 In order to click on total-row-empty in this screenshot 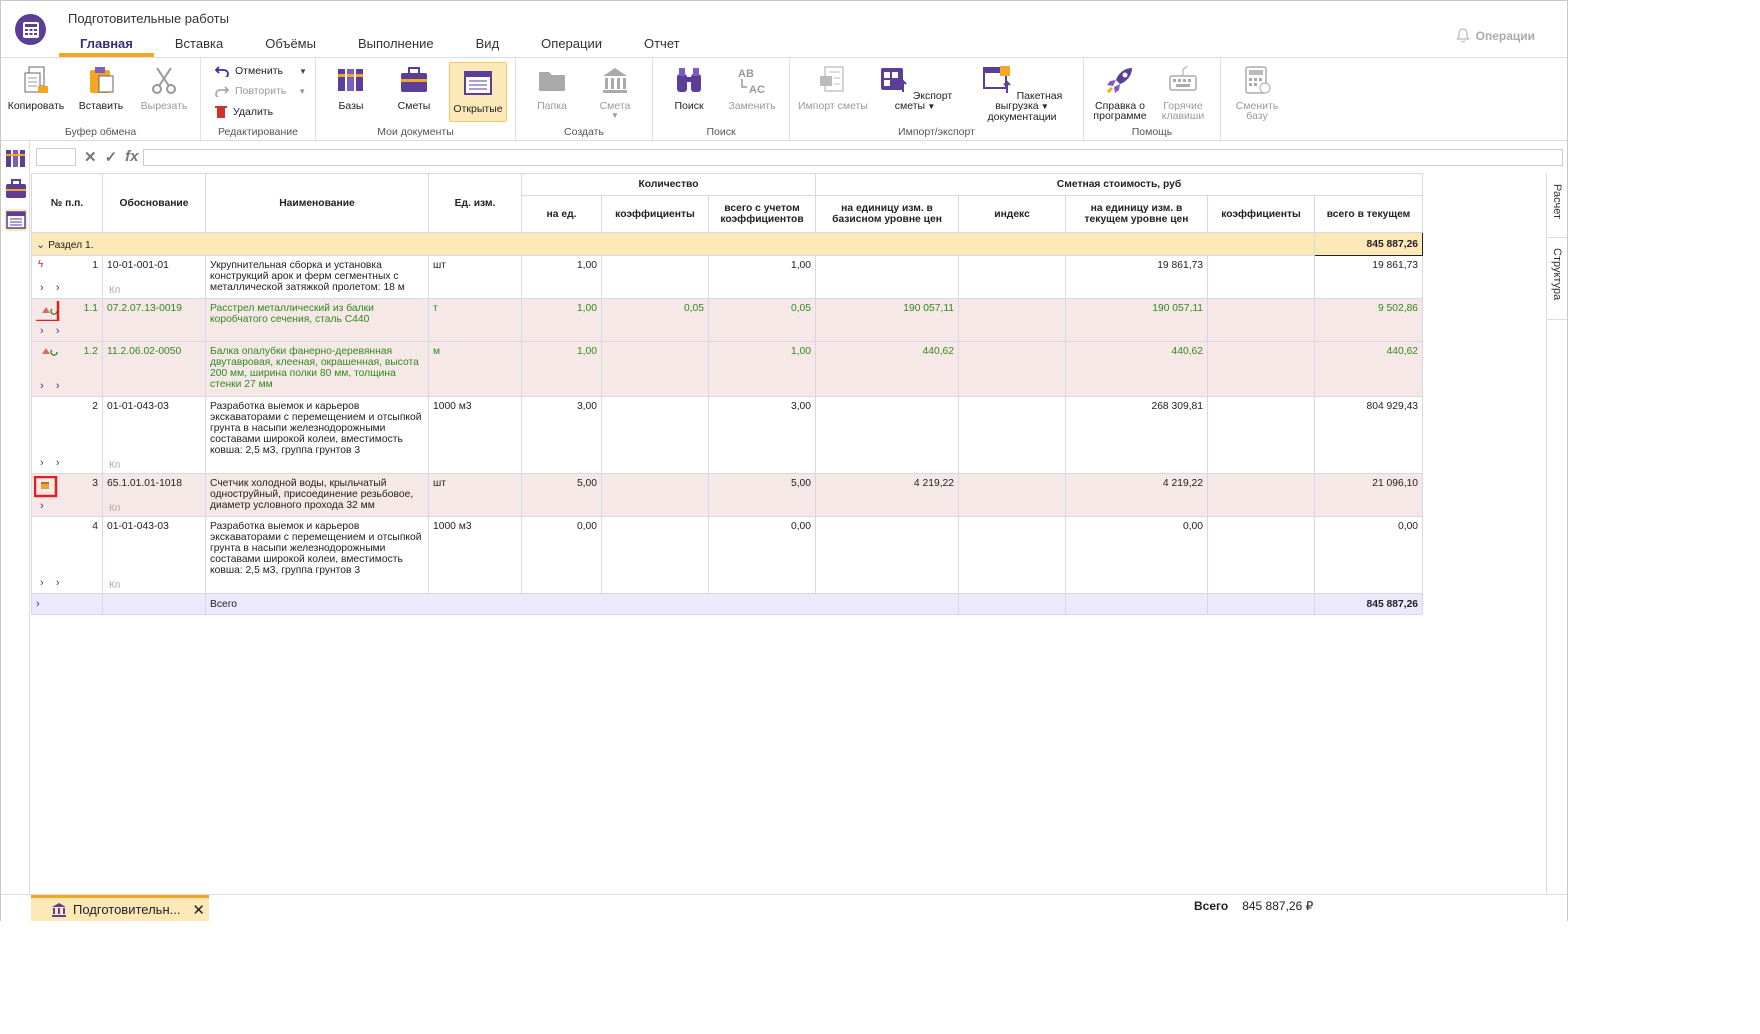, I will do `click(1137, 604)`.